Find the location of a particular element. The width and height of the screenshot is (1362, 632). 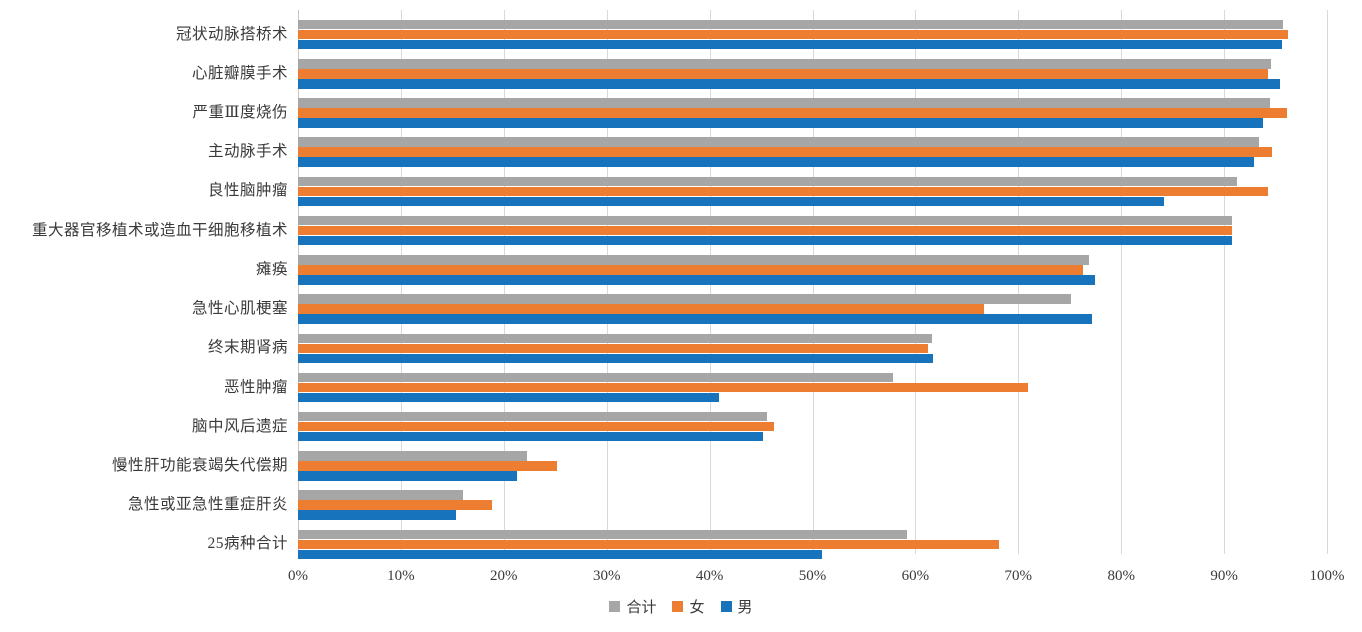

legend-item-男: 男 is located at coordinates (736, 606).